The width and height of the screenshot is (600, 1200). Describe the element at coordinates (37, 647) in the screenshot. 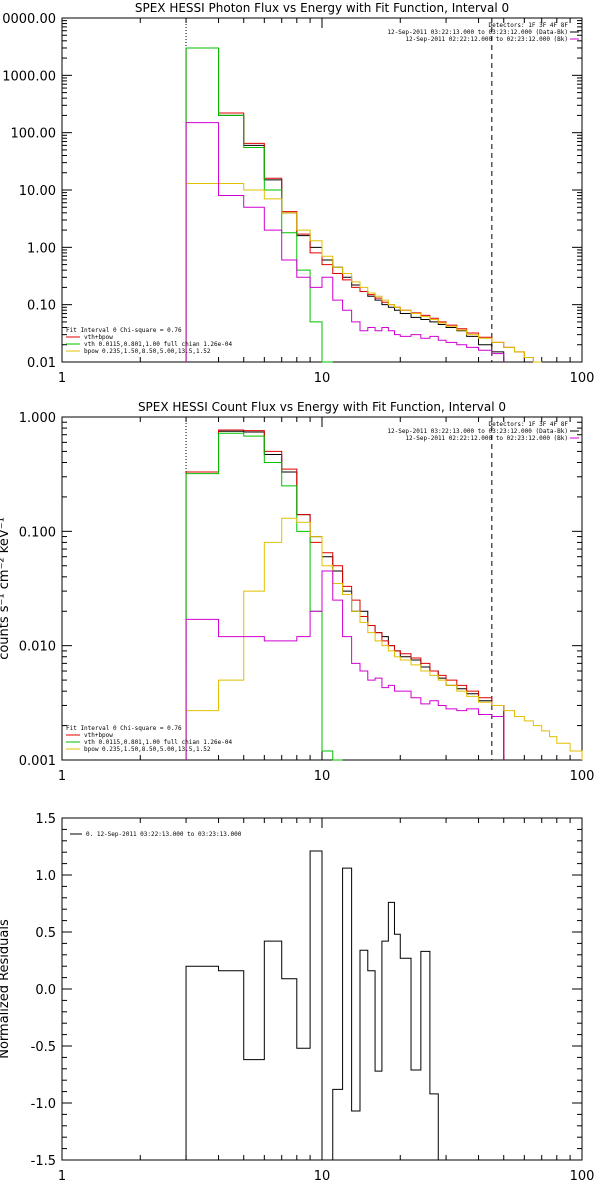

I see `y-tick-label: 0.010` at that location.